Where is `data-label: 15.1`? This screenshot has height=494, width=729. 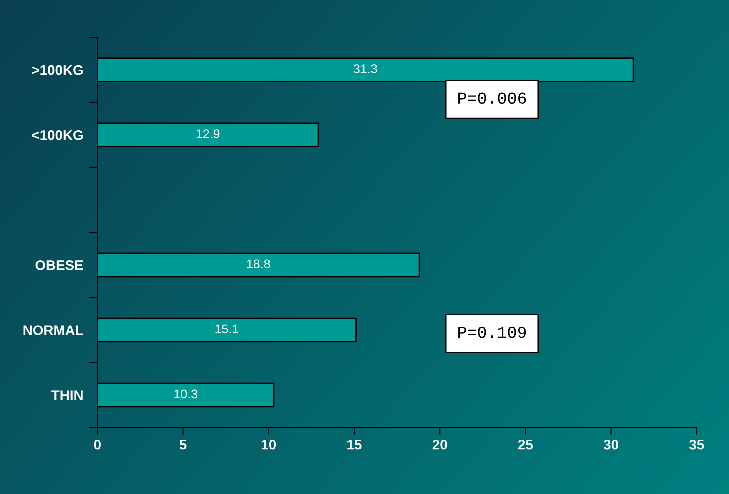 data-label: 15.1 is located at coordinates (227, 329).